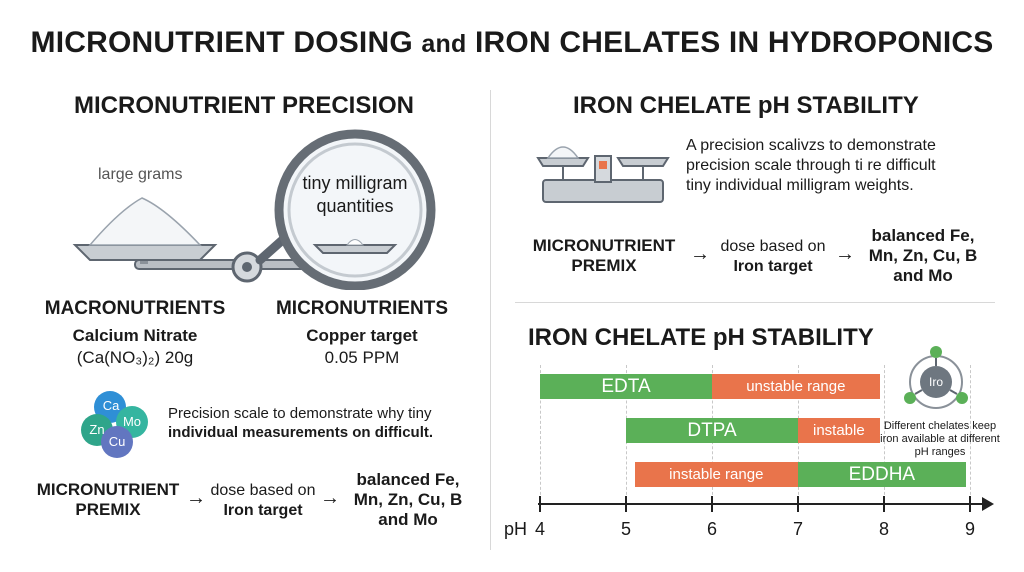 Image resolution: width=1024 pixels, height=572 pixels. Describe the element at coordinates (755, 302) in the screenshot. I see `section-divider` at that location.